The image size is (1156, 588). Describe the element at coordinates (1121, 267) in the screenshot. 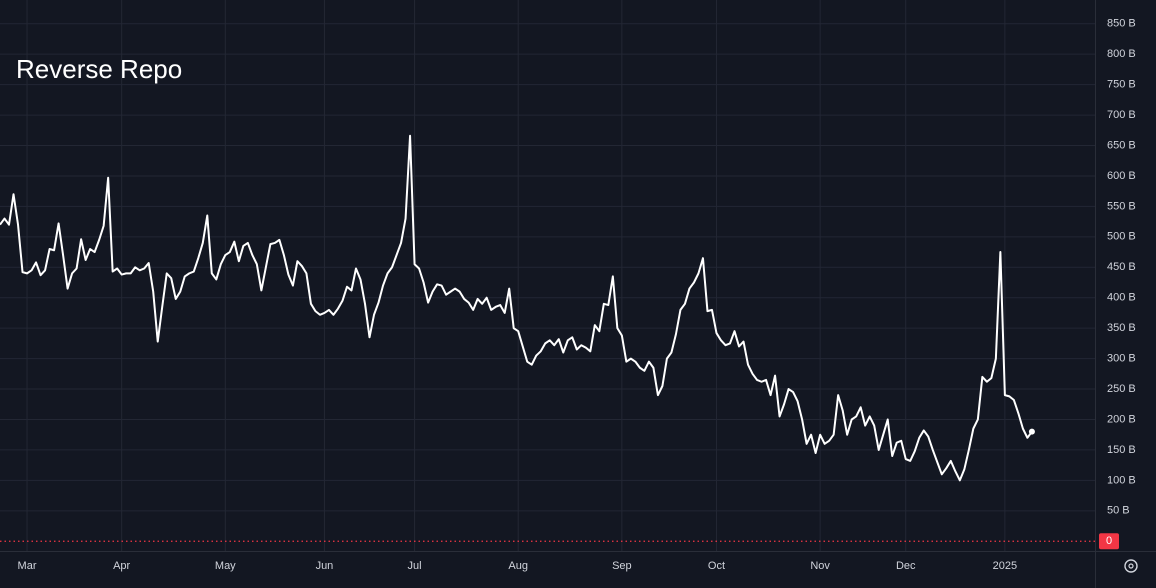

I see `y-tick-label: 450 B` at that location.